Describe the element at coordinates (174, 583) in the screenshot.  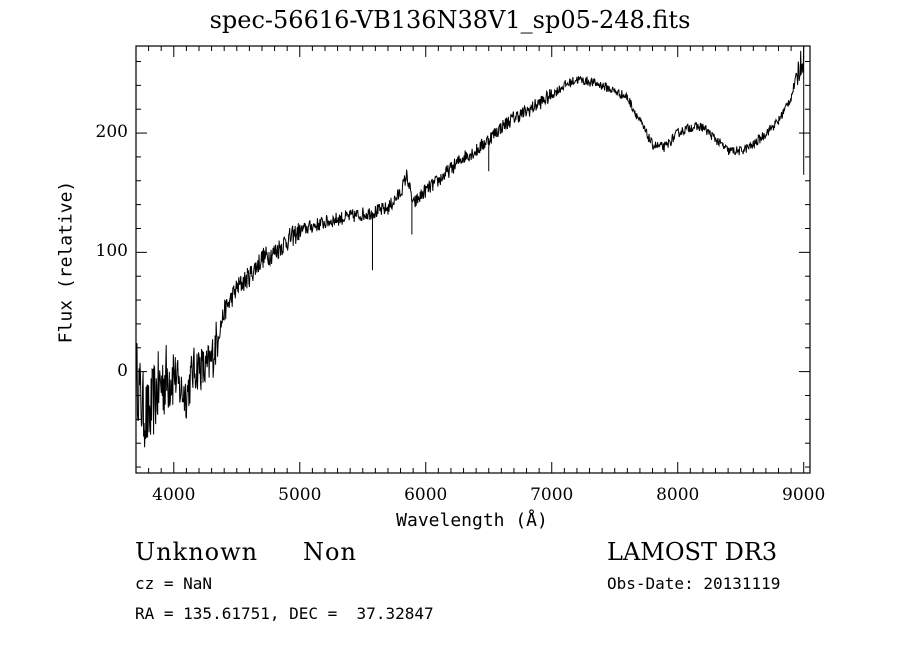
I see `redshift-value: cz = NaN` at that location.